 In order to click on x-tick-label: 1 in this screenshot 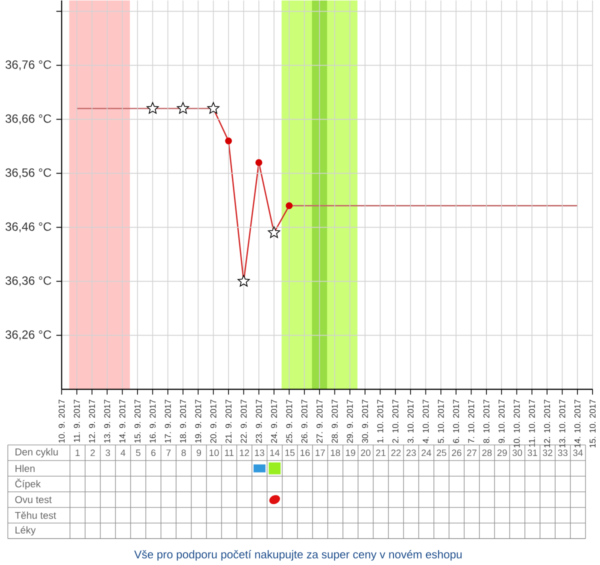, I will do `click(78, 452)`.